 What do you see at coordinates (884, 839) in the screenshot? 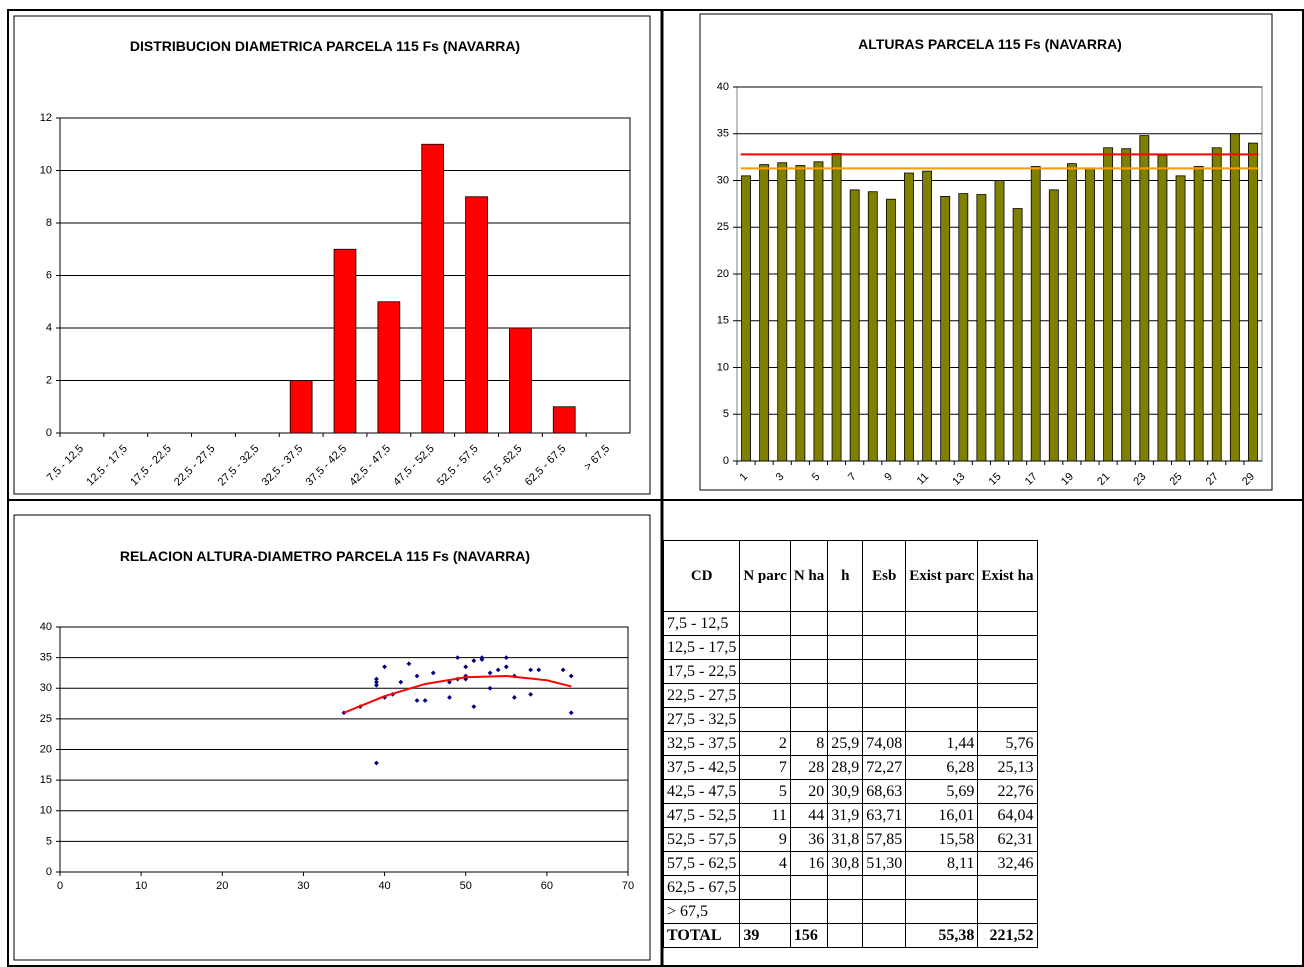
I see `table-cell: 57,85` at bounding box center [884, 839].